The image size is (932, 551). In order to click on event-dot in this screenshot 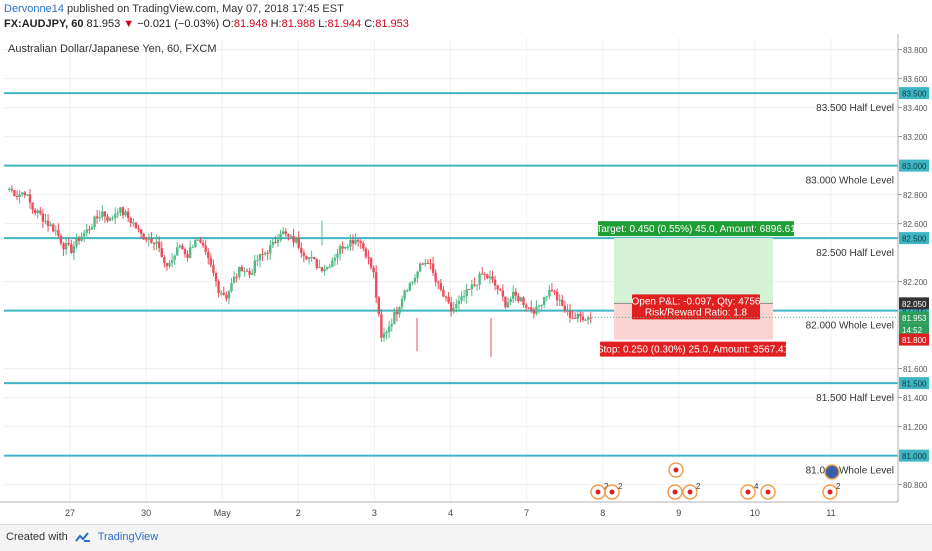, I will do `click(598, 492)`.